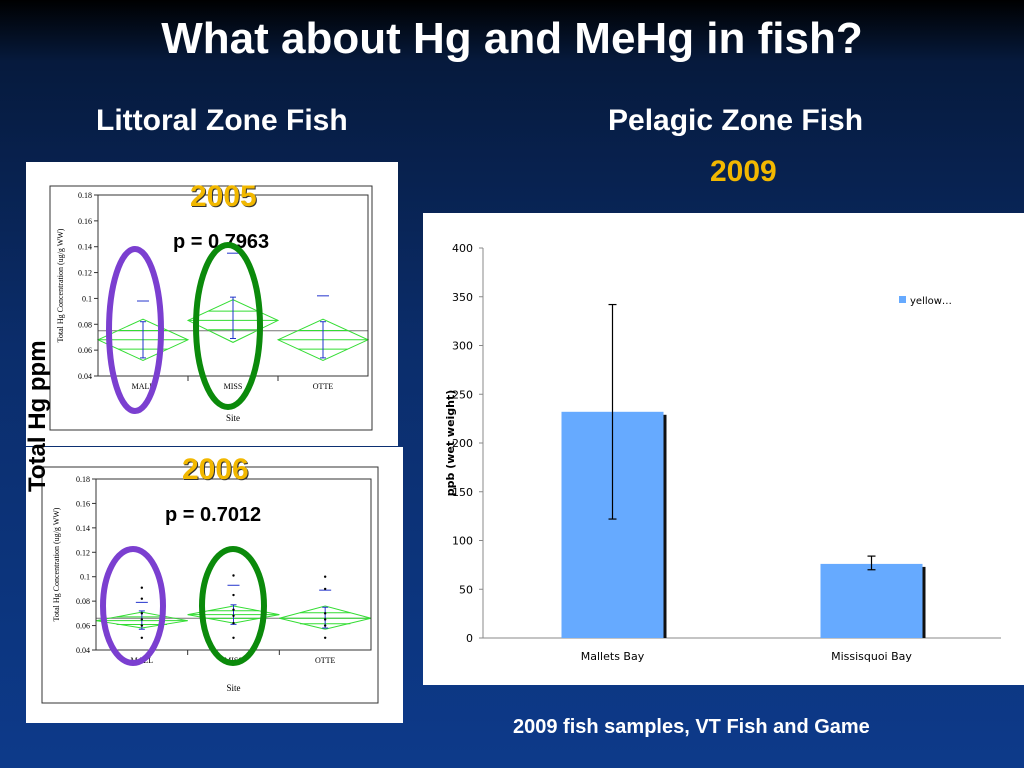 This screenshot has height=768, width=1024. I want to click on chart-2005-p-value: p = 0.7963, so click(221, 242).